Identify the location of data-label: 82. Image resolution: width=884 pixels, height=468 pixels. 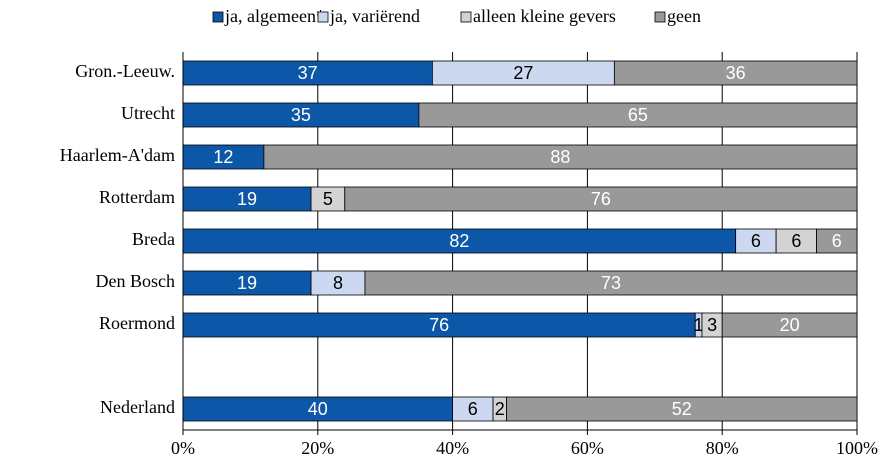
(459, 241).